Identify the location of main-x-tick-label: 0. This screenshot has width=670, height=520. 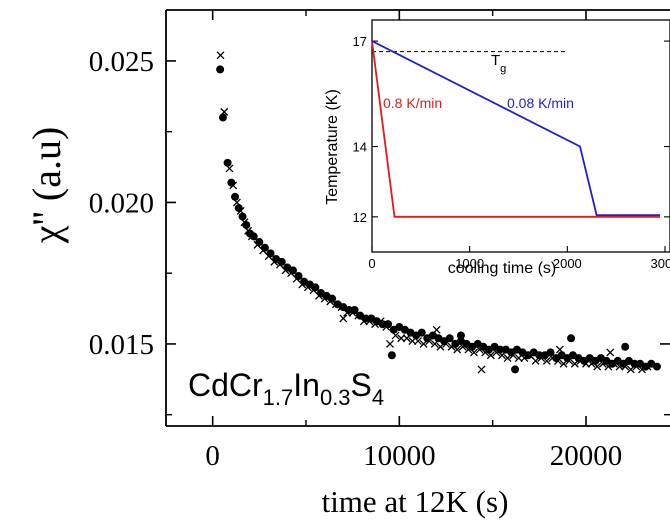
(212, 456).